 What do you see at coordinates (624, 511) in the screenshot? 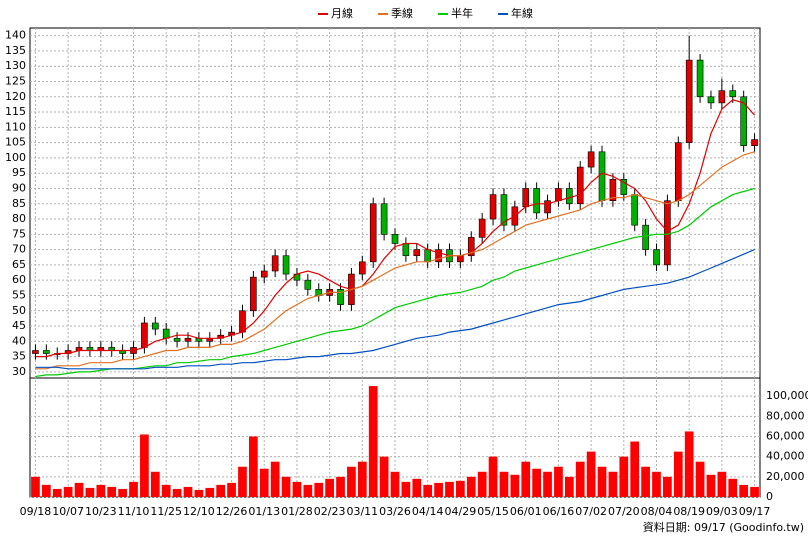
I see `x-tick-label: 07/20` at bounding box center [624, 511].